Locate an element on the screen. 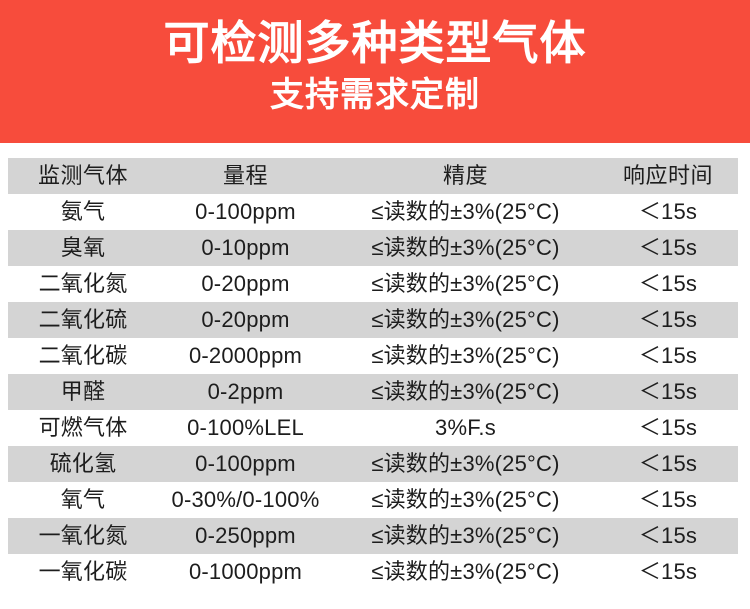  table-row: 一氧化碳 0-1000ppm ≤读数的±3%(25°C) ＜15s is located at coordinates (373, 572).